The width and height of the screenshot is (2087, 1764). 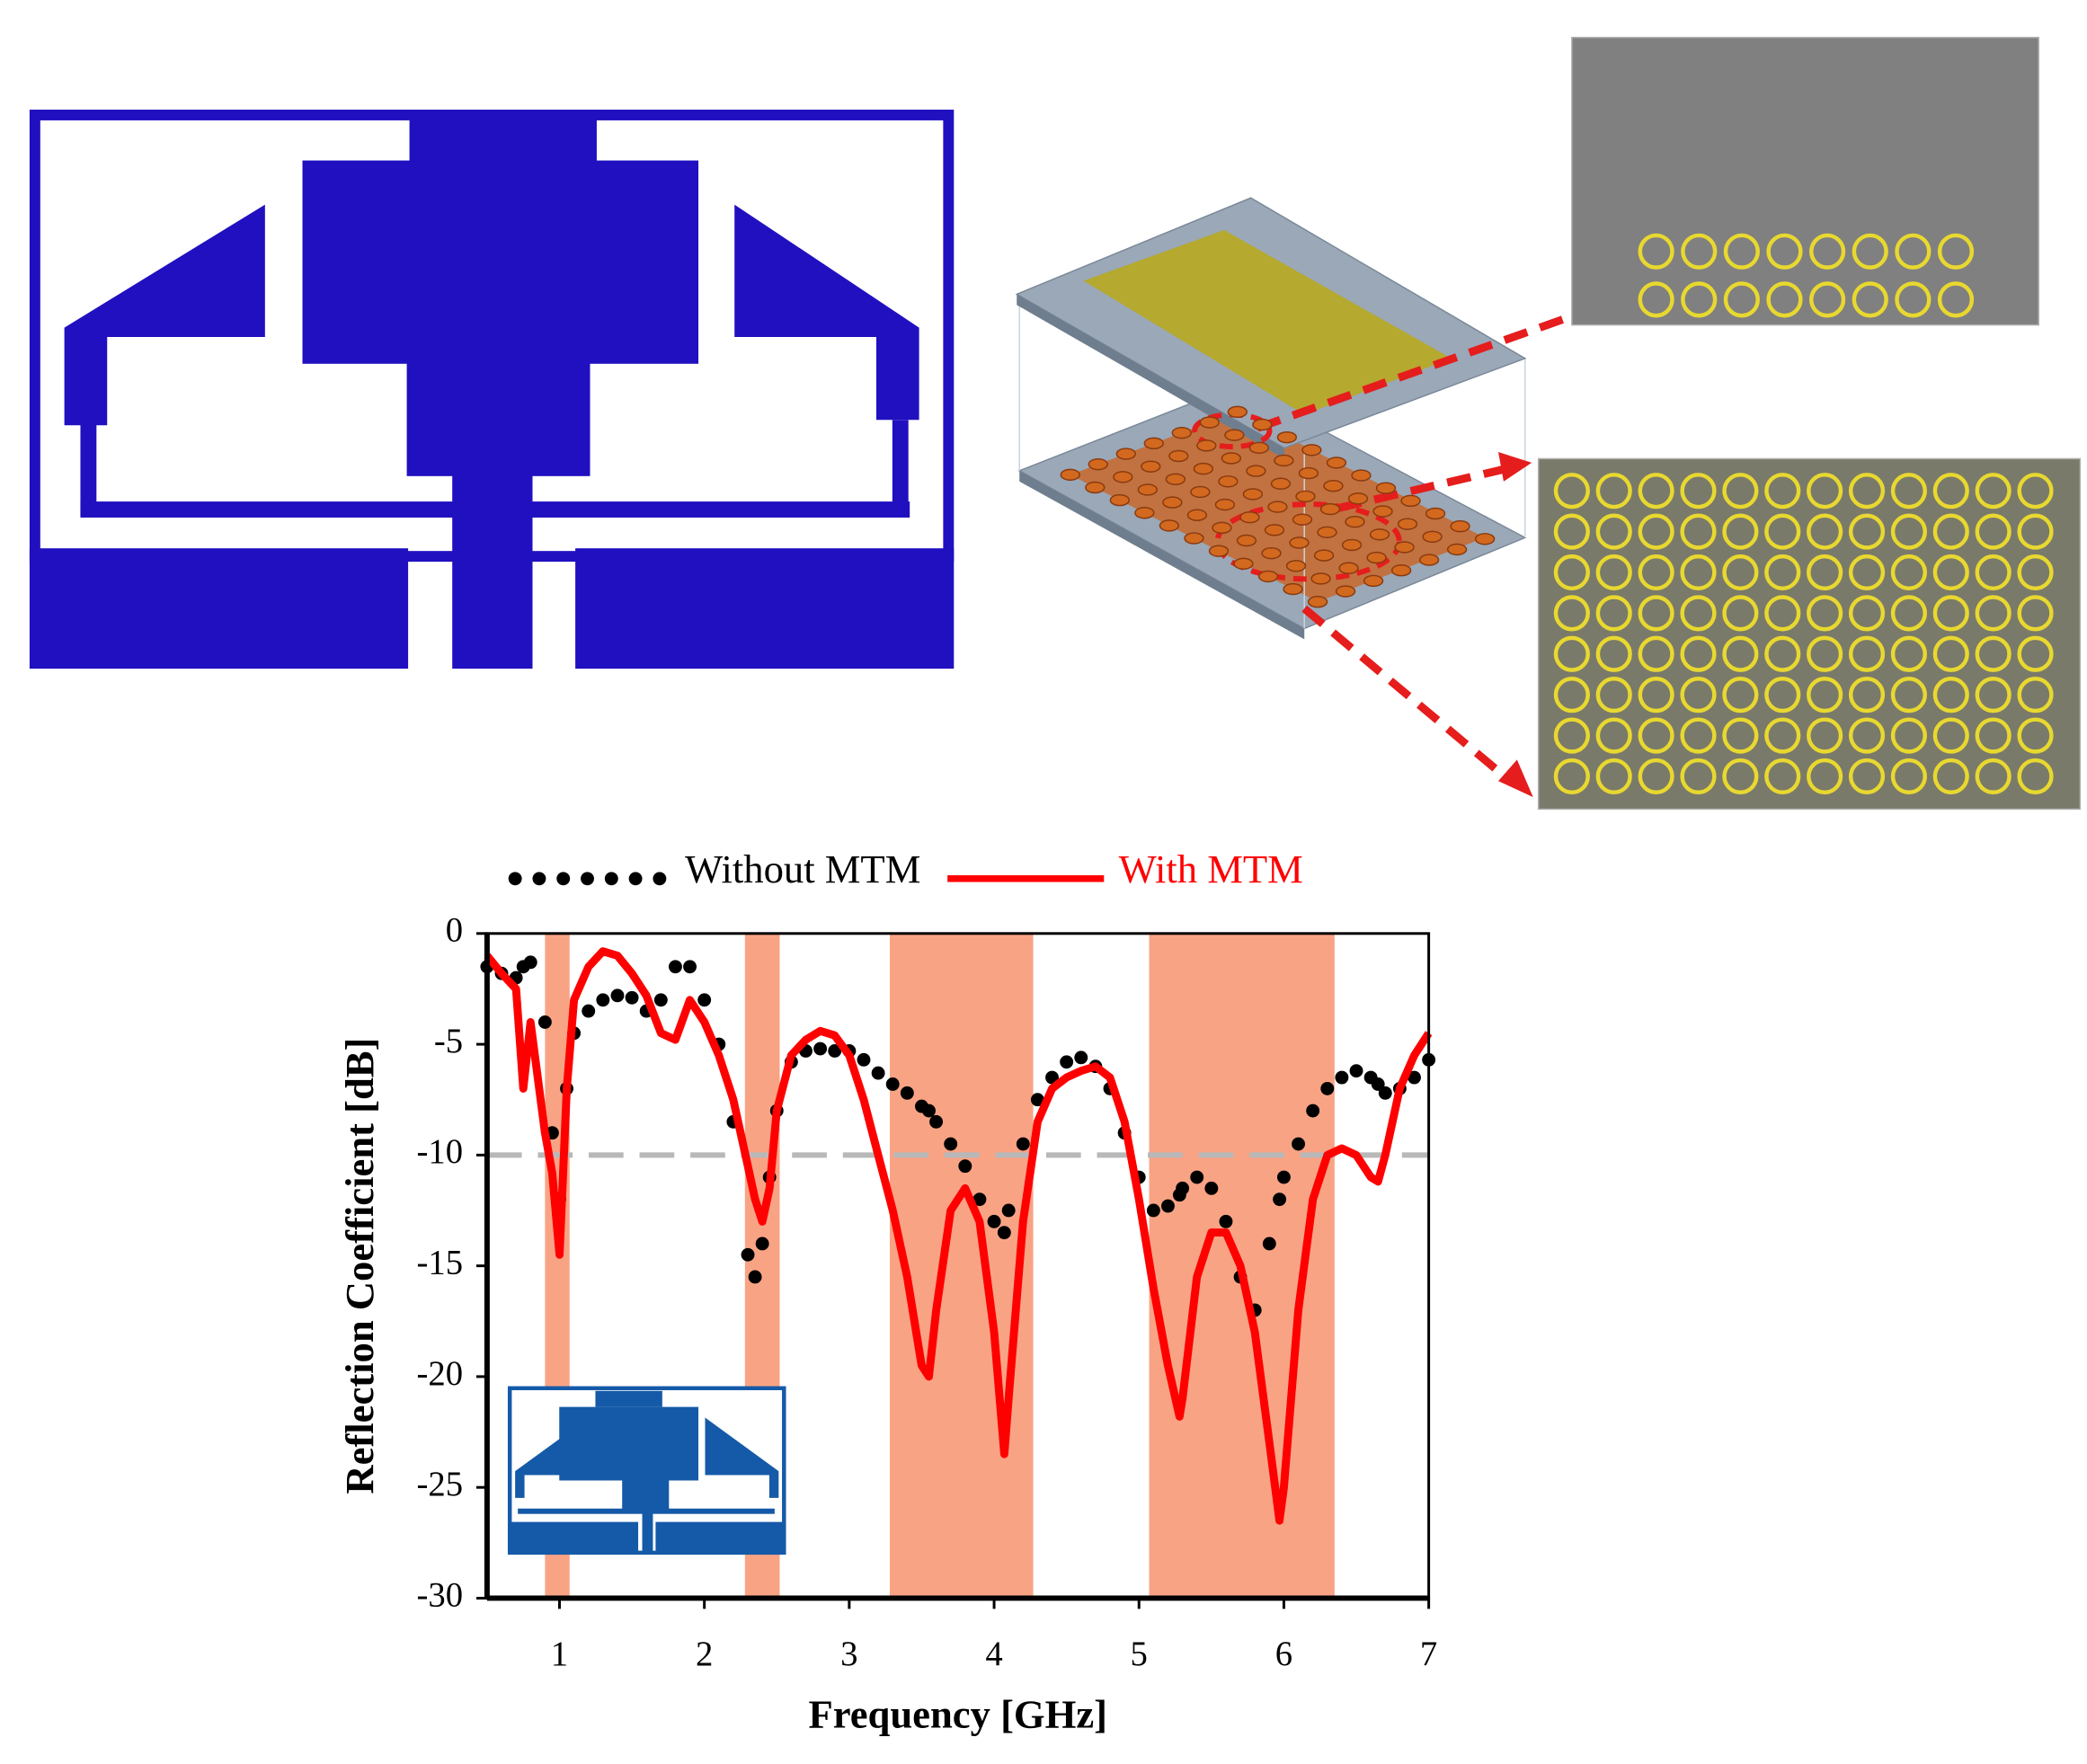 I want to click on x-tick-label: 1, so click(x=559, y=1654).